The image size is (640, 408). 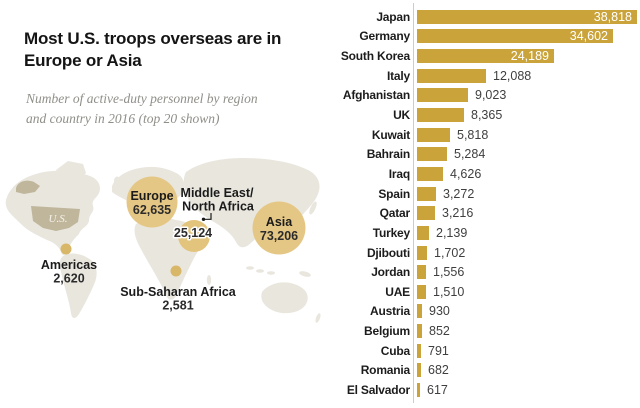 I want to click on island-new-guinea, so click(x=305, y=274).